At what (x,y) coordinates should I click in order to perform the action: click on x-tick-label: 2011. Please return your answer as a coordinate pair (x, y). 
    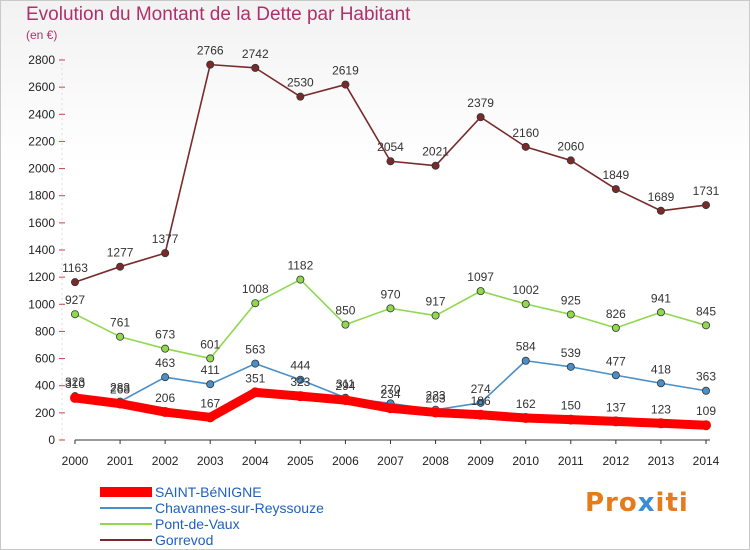
    Looking at the image, I should click on (571, 461).